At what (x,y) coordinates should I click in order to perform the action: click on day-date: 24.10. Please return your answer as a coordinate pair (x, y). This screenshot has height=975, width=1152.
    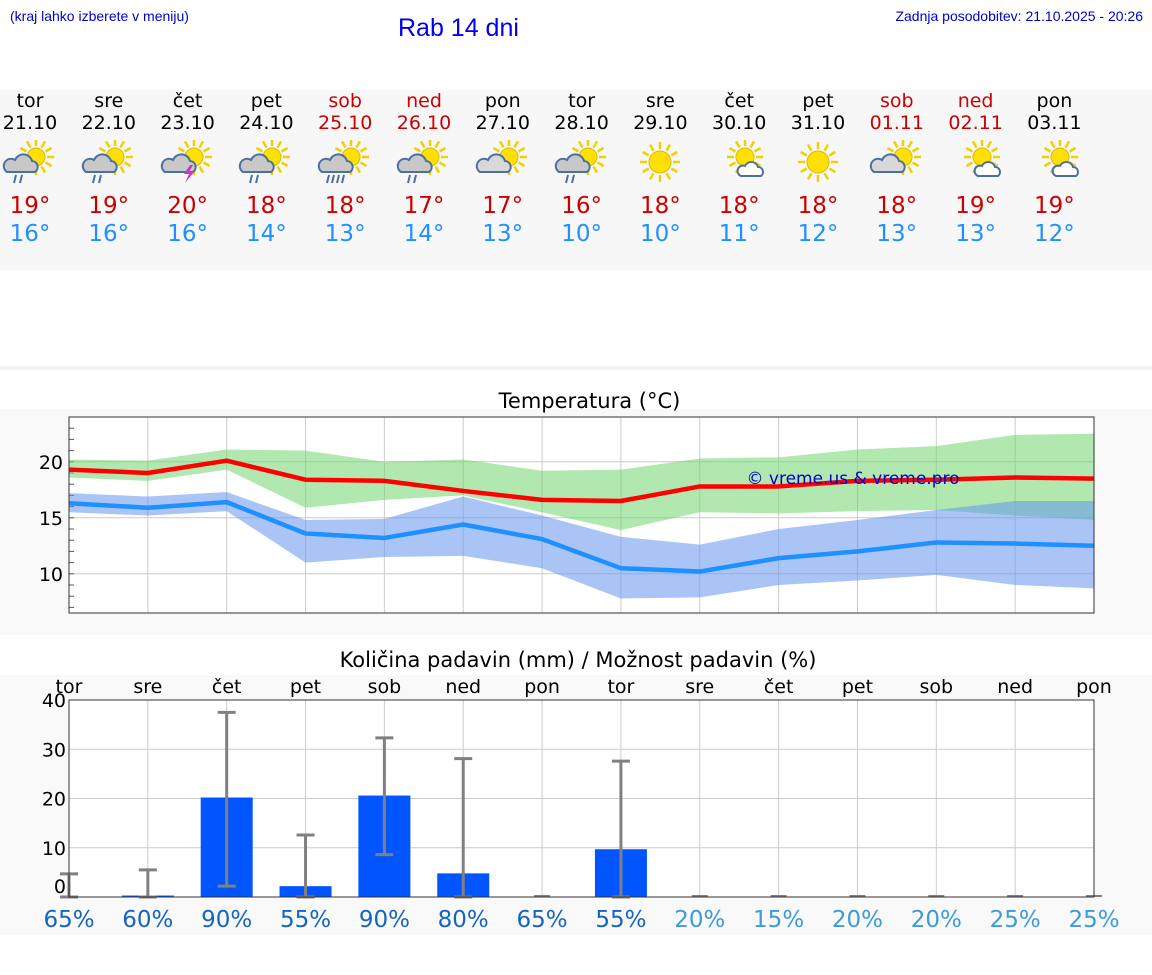
    Looking at the image, I should click on (266, 123).